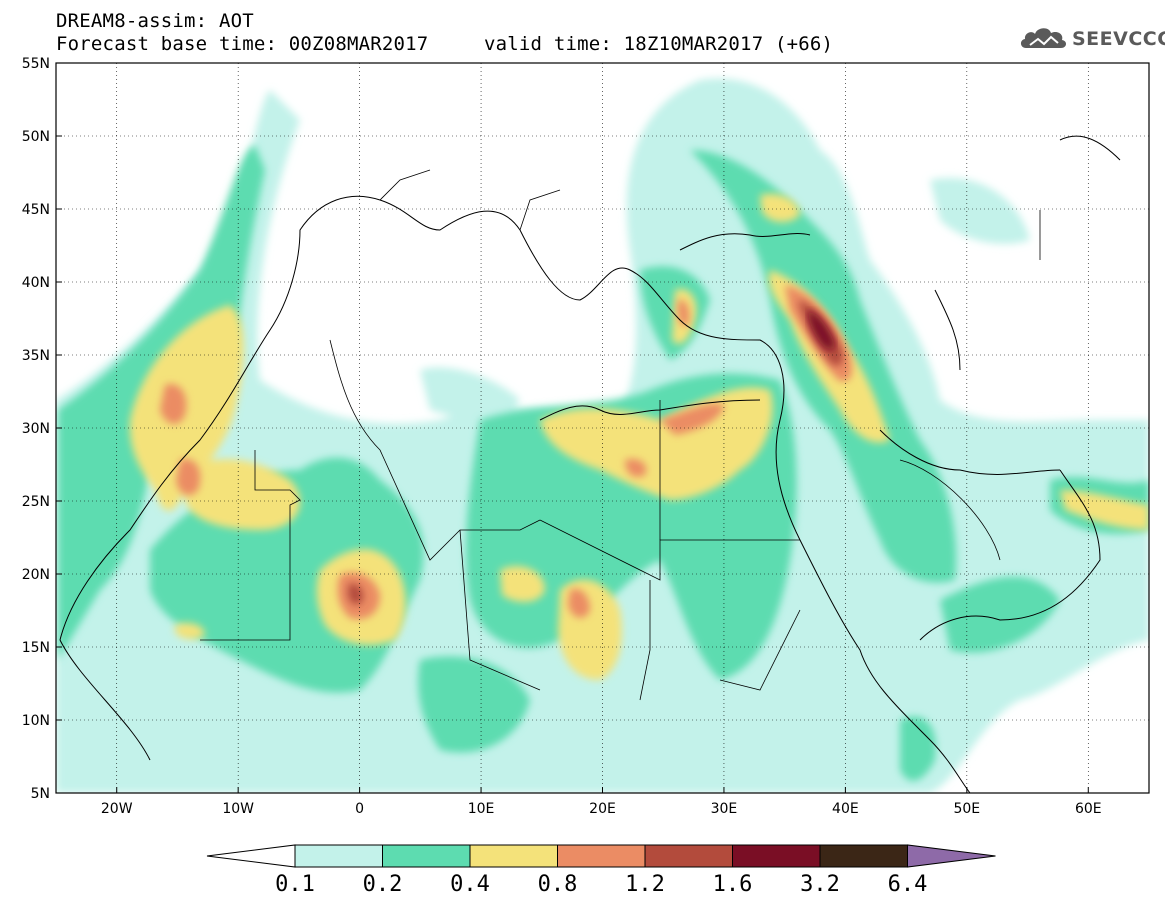 The image size is (1165, 905). Describe the element at coordinates (820, 884) in the screenshot. I see `colorbar-tick-label: 3.2` at that location.